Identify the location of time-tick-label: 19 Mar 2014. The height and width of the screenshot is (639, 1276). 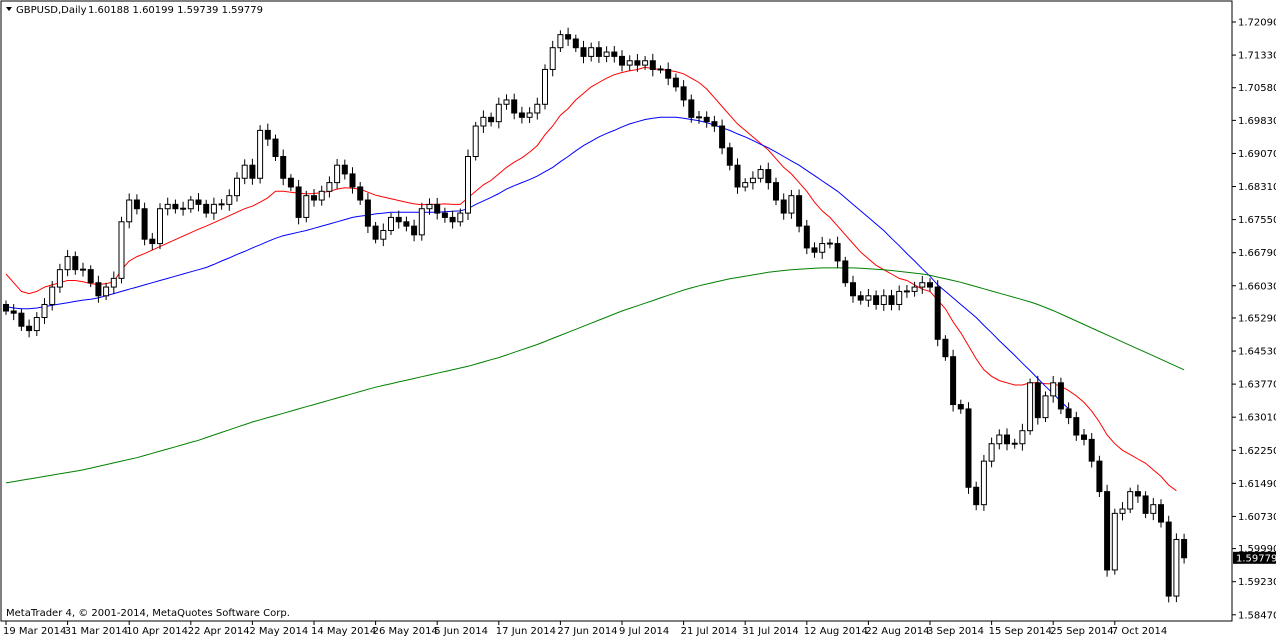
(34, 631).